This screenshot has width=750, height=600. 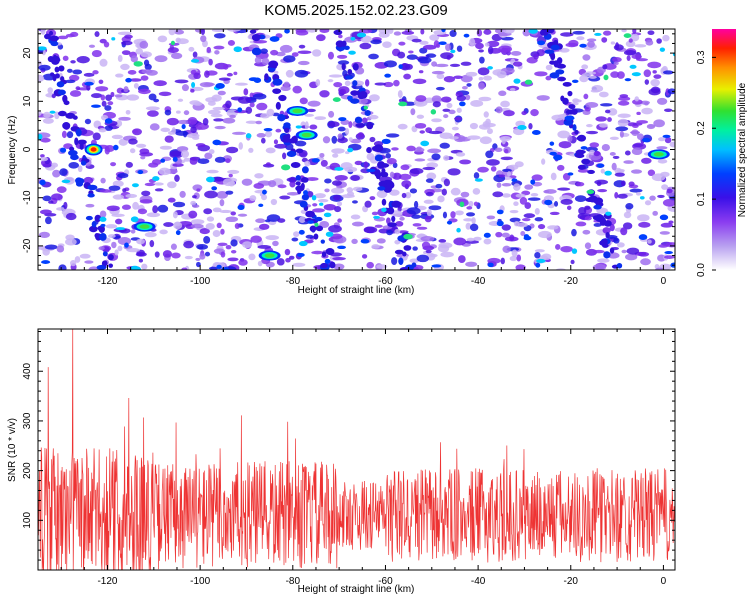 What do you see at coordinates (107, 581) in the screenshot?
I see `x-tick-label: -120` at bounding box center [107, 581].